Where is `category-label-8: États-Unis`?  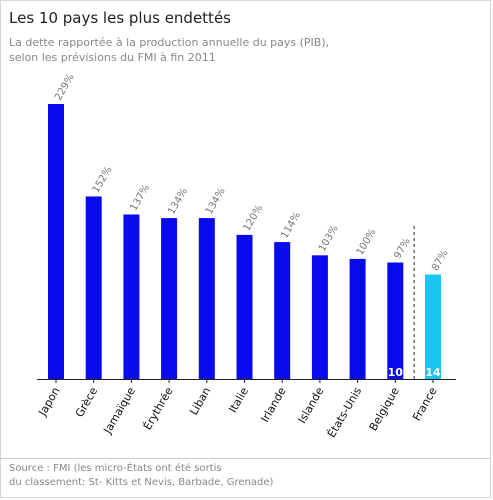 category-label-8: États-Unis is located at coordinates (344, 412).